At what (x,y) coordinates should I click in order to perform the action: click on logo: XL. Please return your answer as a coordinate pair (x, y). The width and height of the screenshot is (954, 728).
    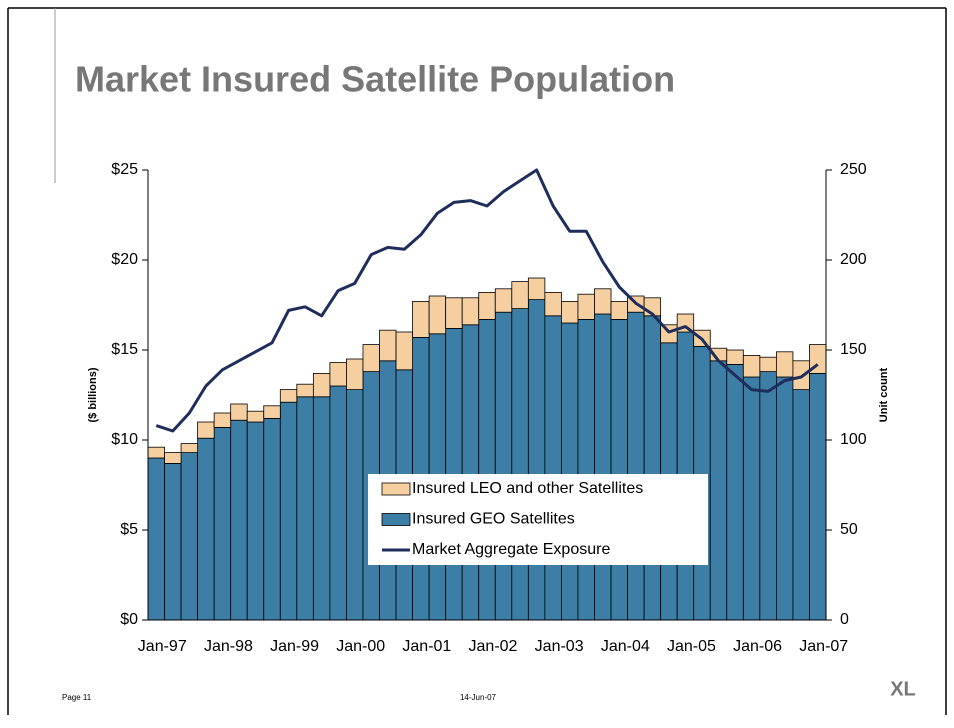
    Looking at the image, I should click on (903, 689).